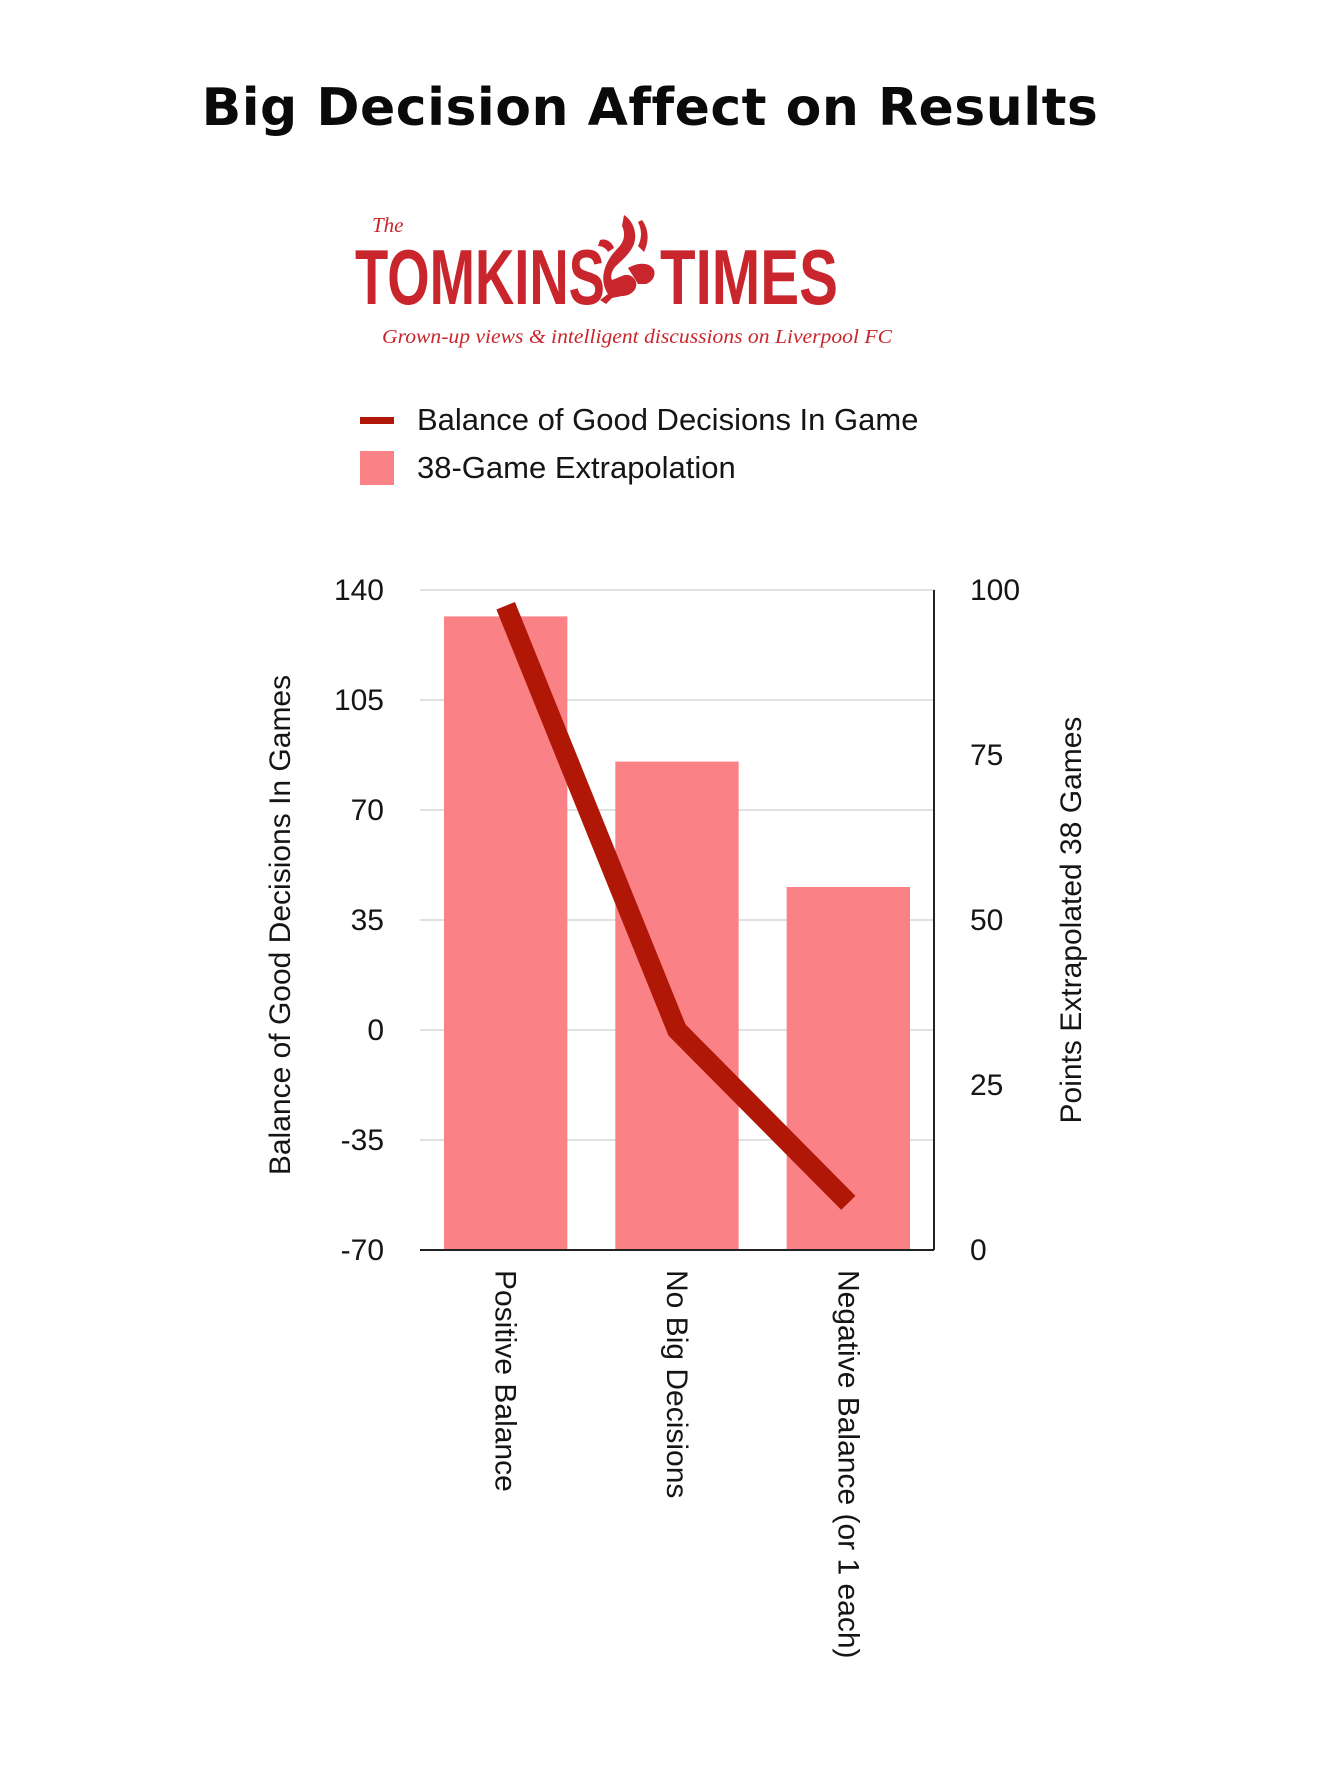  I want to click on right-tick-label: 0, so click(978, 1250).